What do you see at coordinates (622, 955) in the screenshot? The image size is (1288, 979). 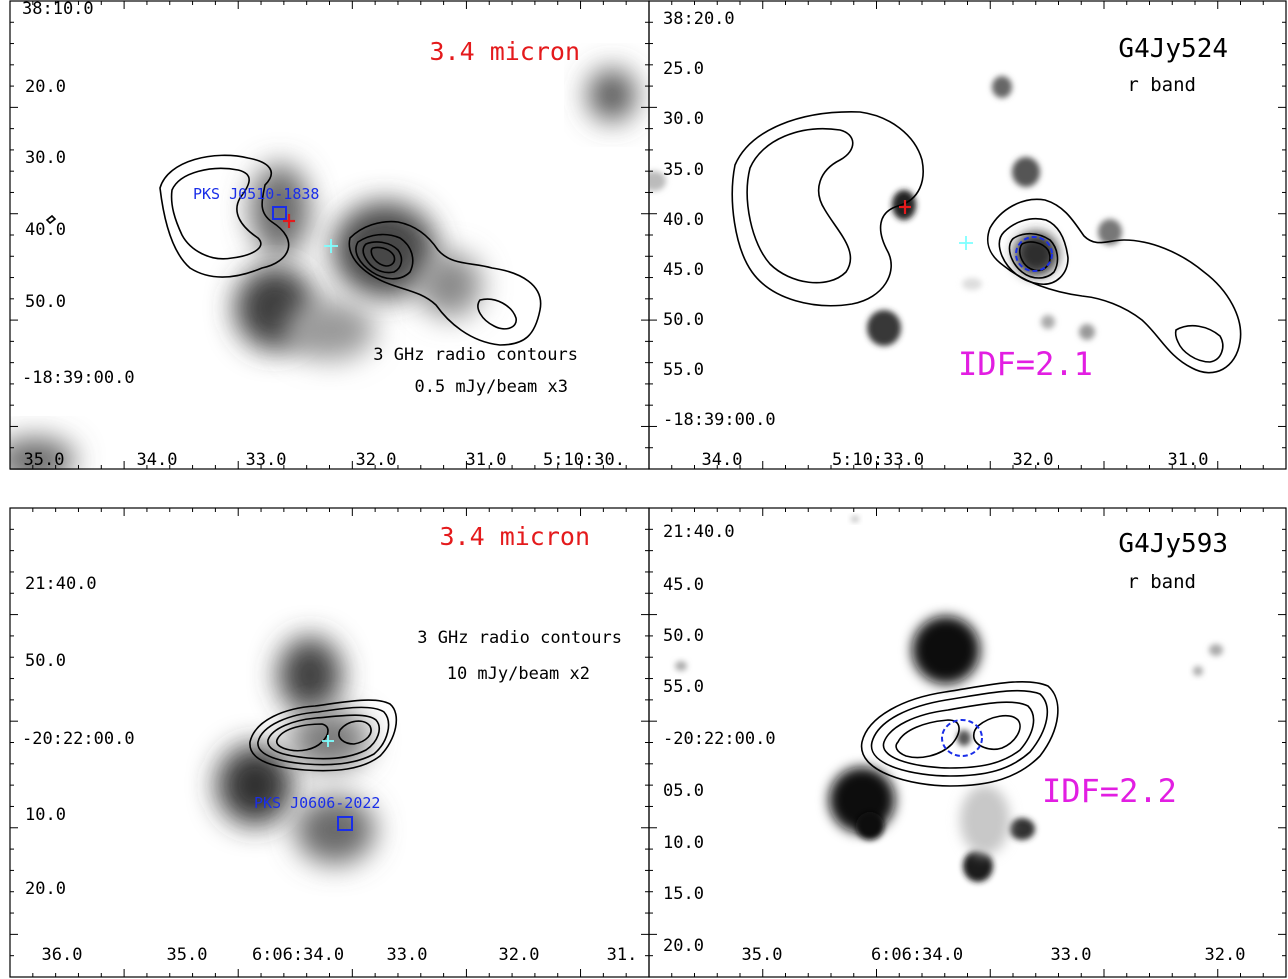 I see `x-tick-label: 31.` at bounding box center [622, 955].